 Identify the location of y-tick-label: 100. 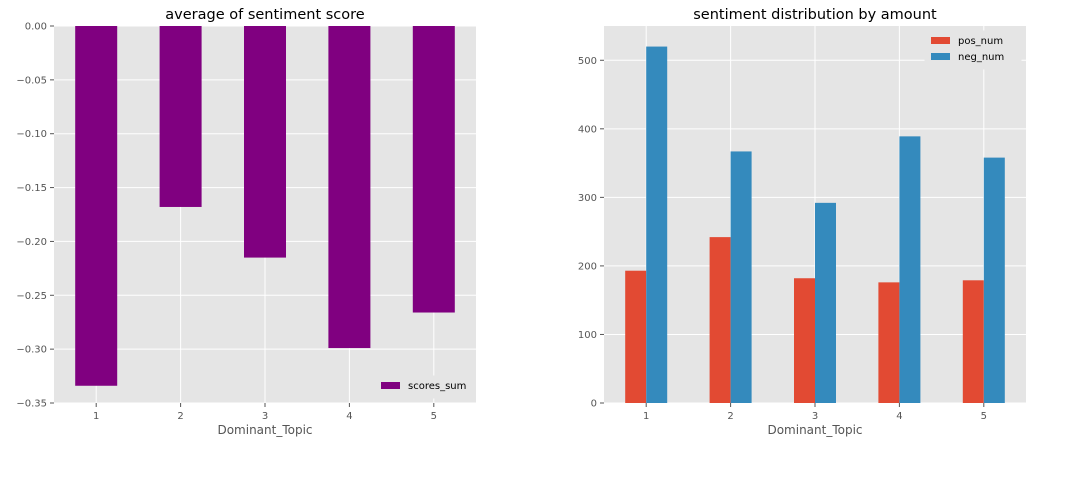
(587, 335).